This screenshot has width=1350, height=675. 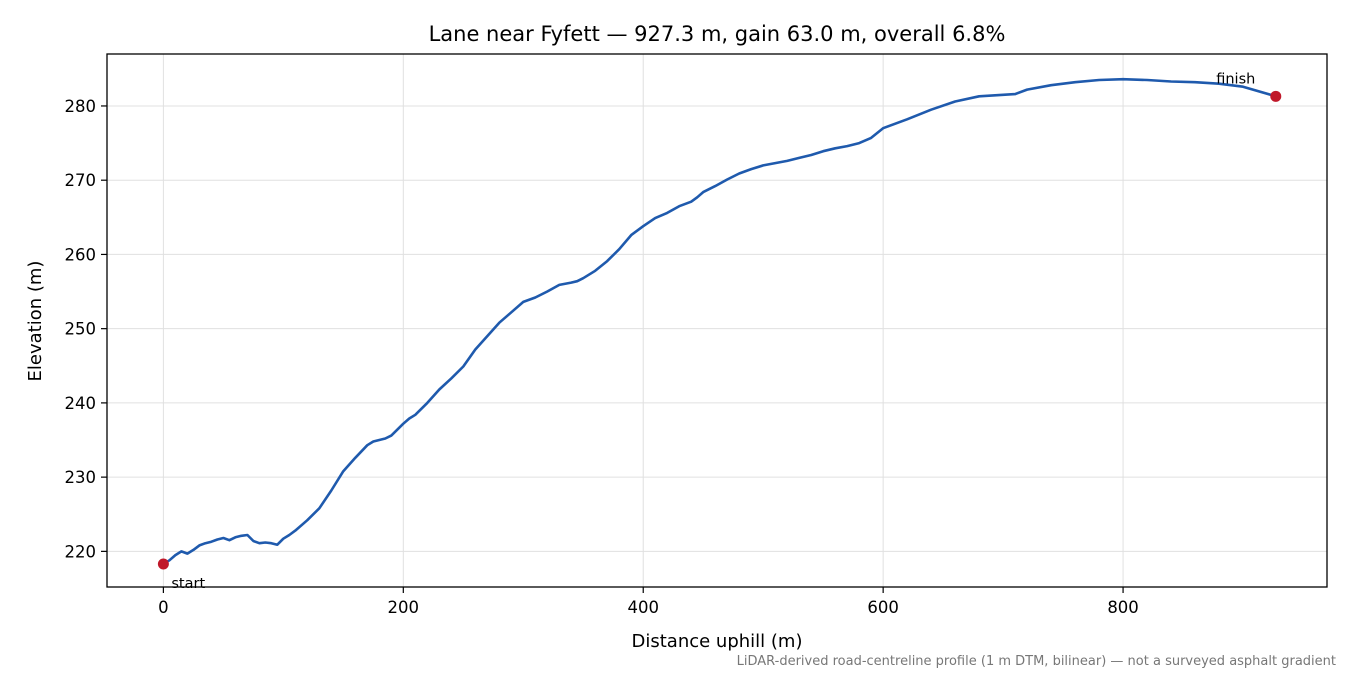 I want to click on y-axis-ticks: 220 230 240 250 260 270 280, so click(x=86, y=329).